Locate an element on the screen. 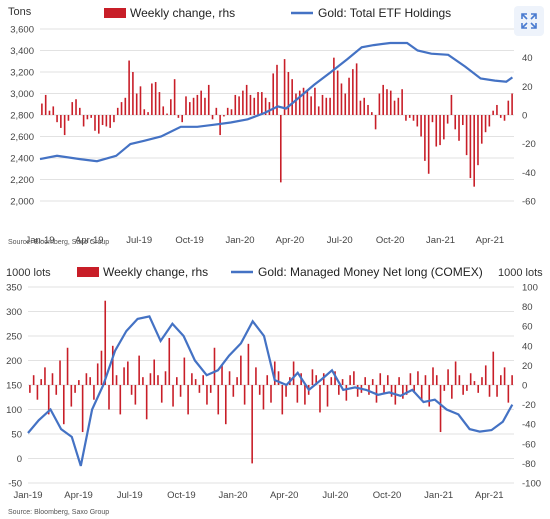  expand-button is located at coordinates (529, 21).